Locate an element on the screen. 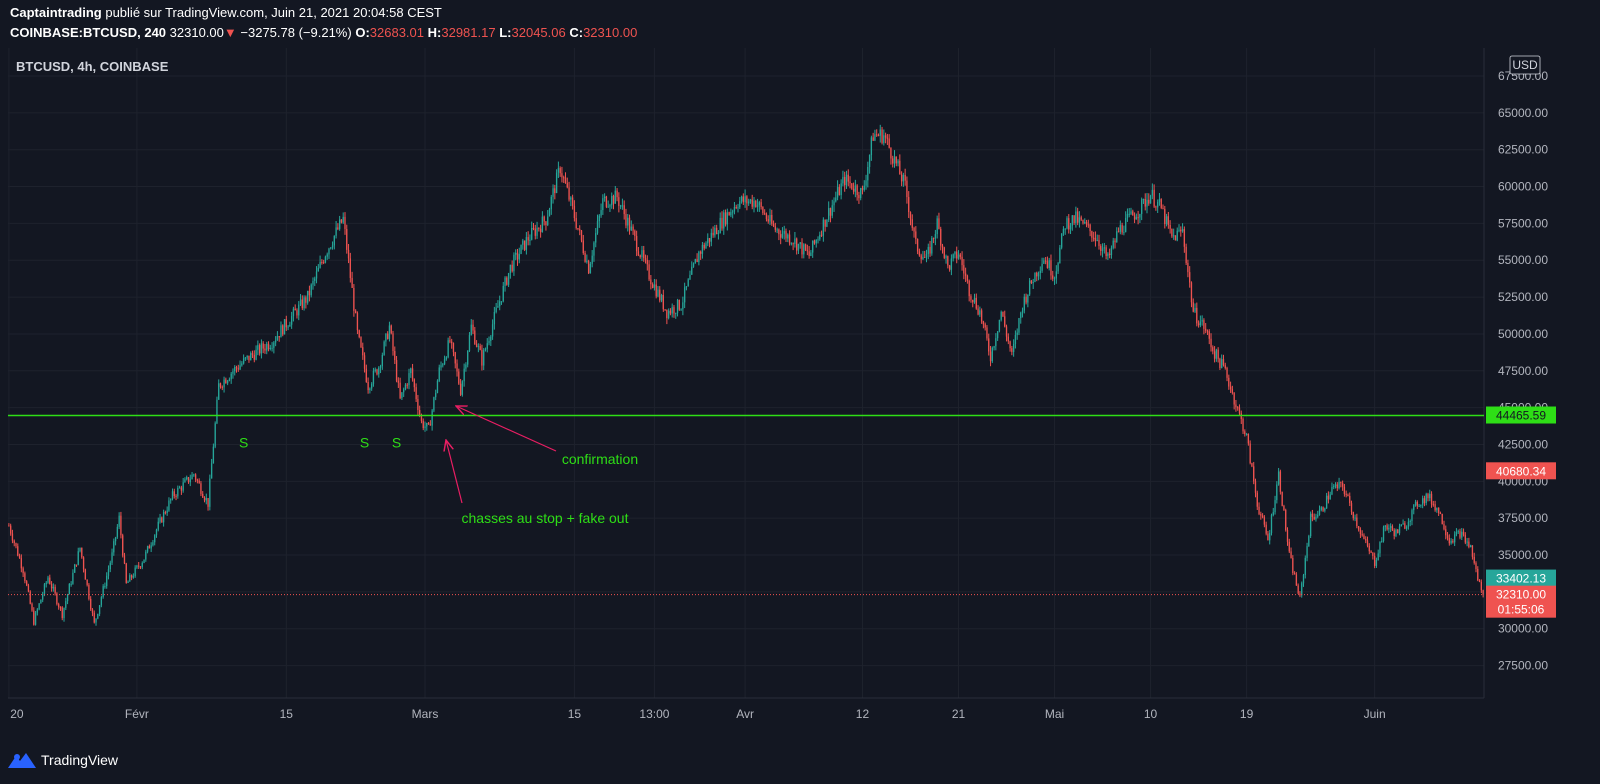  y-tick-label: 52500.00 is located at coordinates (1523, 297).